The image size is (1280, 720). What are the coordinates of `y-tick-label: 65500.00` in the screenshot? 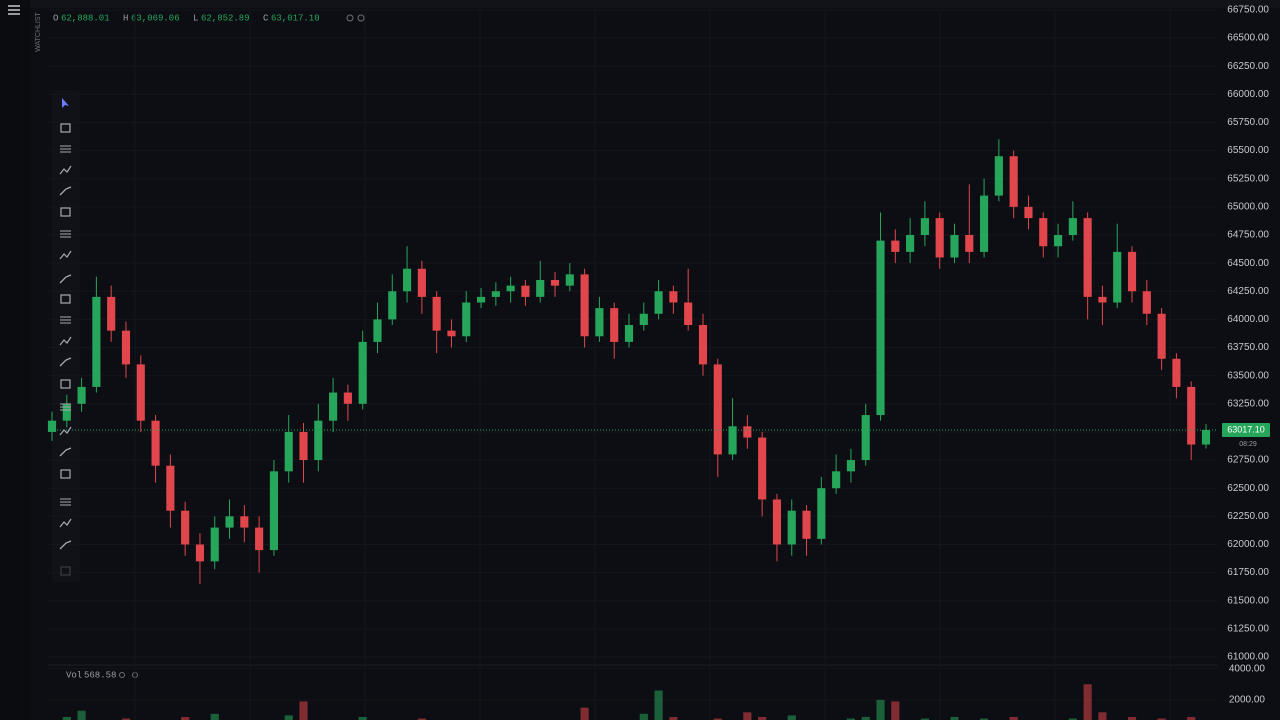 It's located at (1248, 150).